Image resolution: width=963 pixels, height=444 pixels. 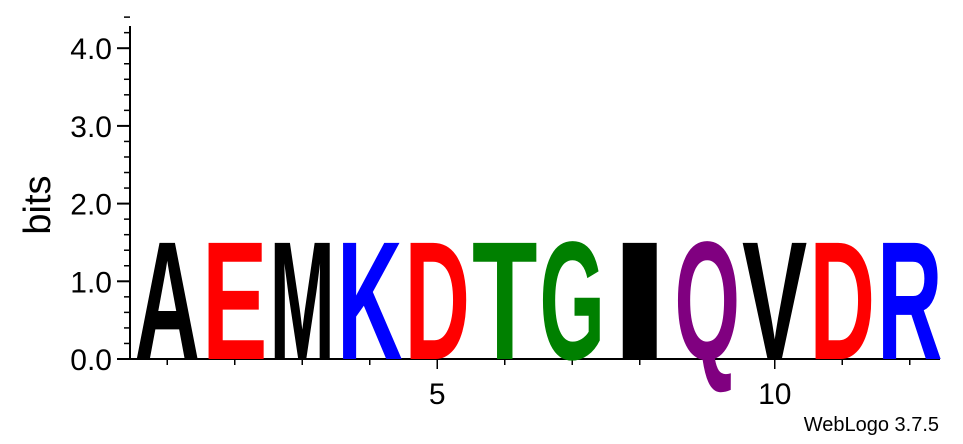 I want to click on logo-letter-e: E, so click(x=234, y=301).